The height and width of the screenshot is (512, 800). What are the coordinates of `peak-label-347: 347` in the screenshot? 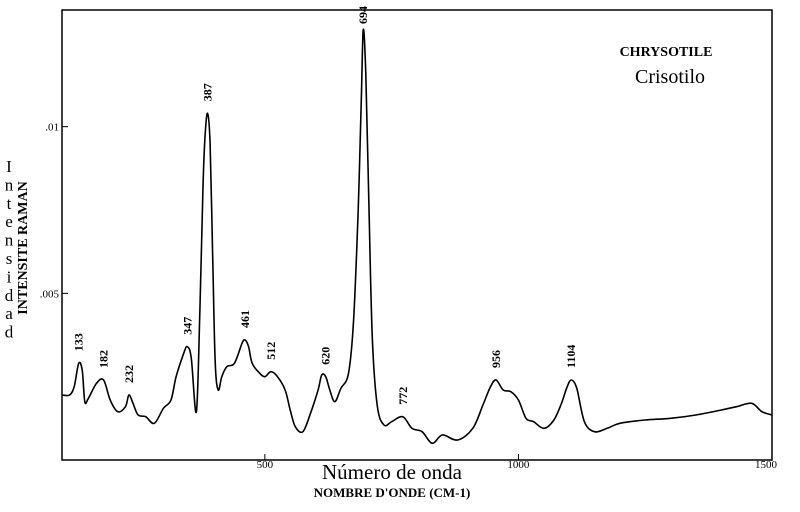 It's located at (187, 326).